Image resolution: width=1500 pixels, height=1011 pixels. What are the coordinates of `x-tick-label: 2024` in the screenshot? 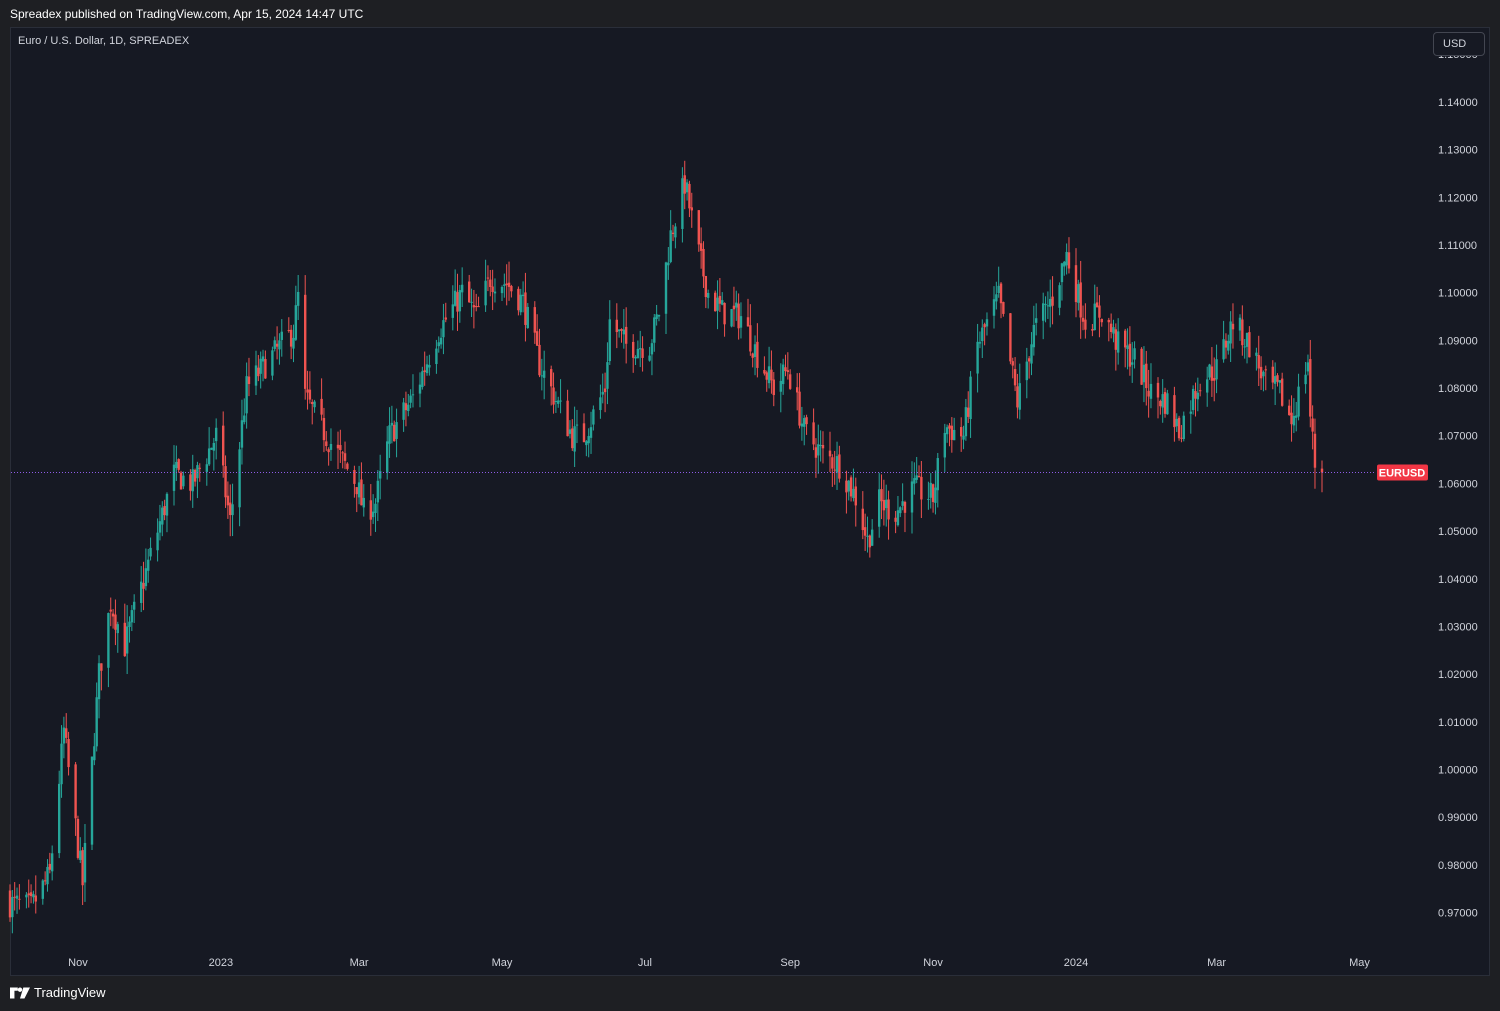 It's located at (1076, 963).